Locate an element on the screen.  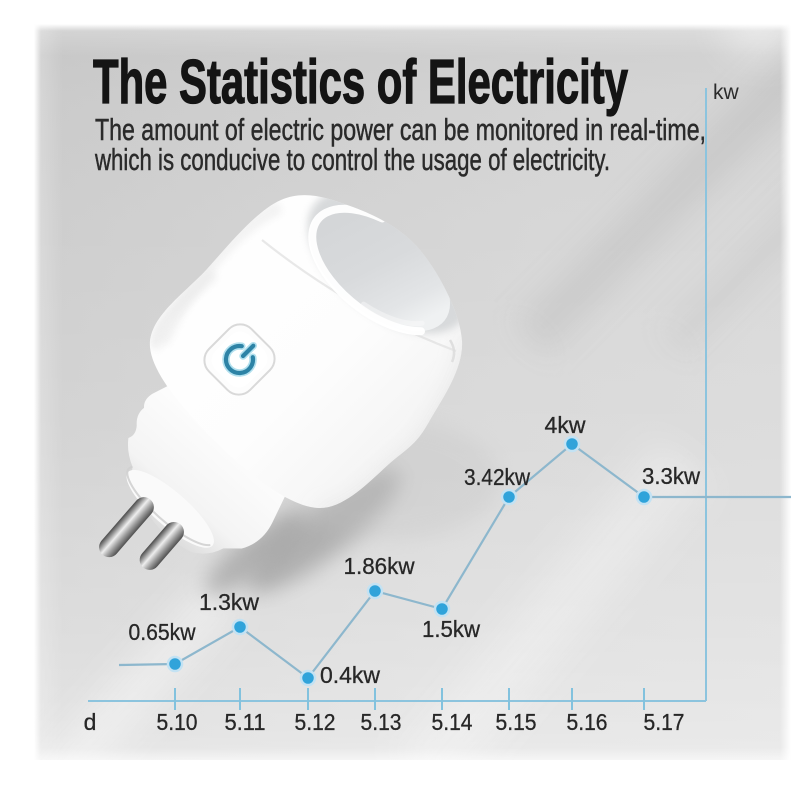
svg-text: 3.42kw is located at coordinates (497, 477).